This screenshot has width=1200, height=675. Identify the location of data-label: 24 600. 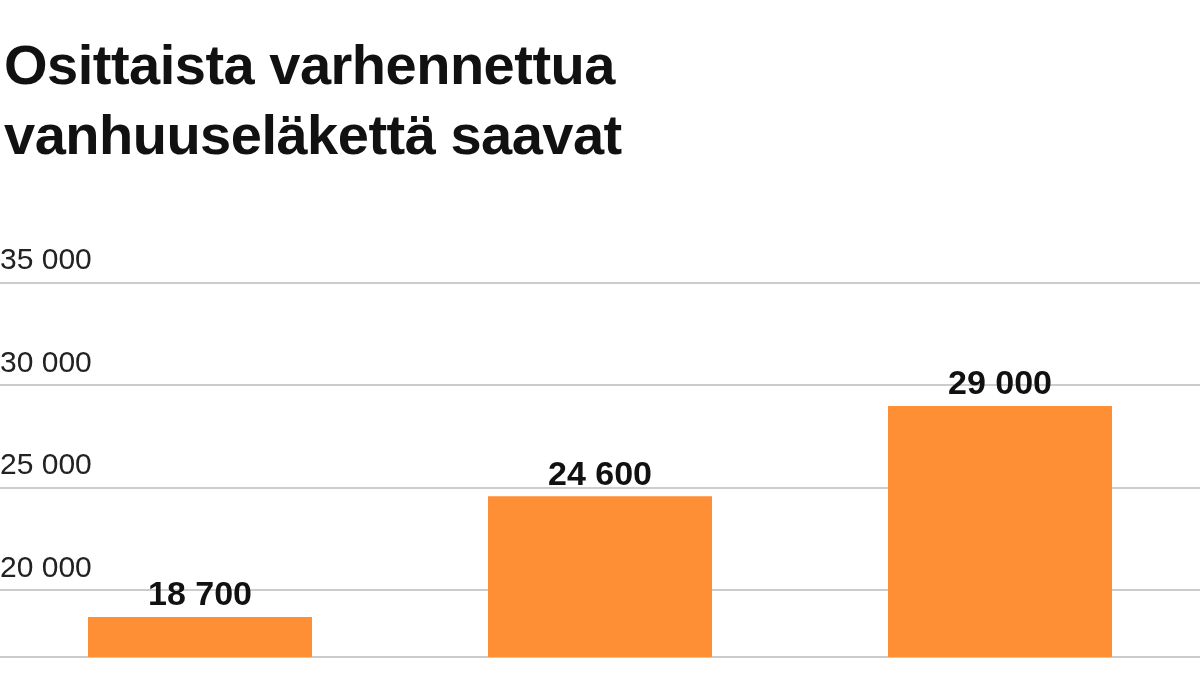
(600, 472).